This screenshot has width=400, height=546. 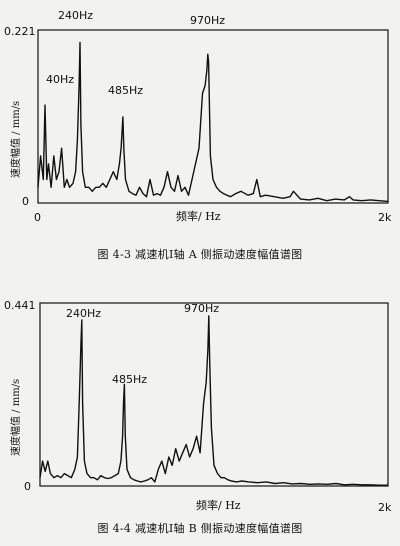 I want to click on annotation-40hz: 40Hz, so click(x=60, y=79).